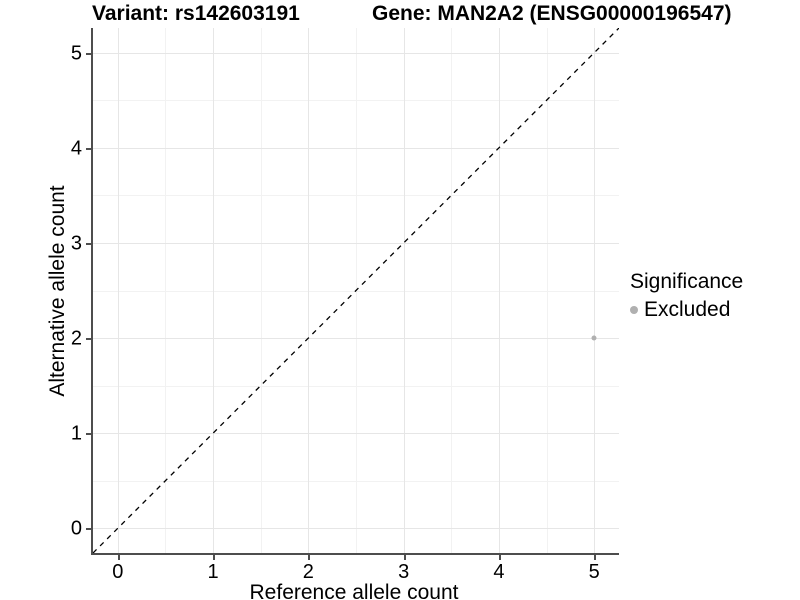  What do you see at coordinates (594, 572) in the screenshot?
I see `x-tick-label: 5` at bounding box center [594, 572].